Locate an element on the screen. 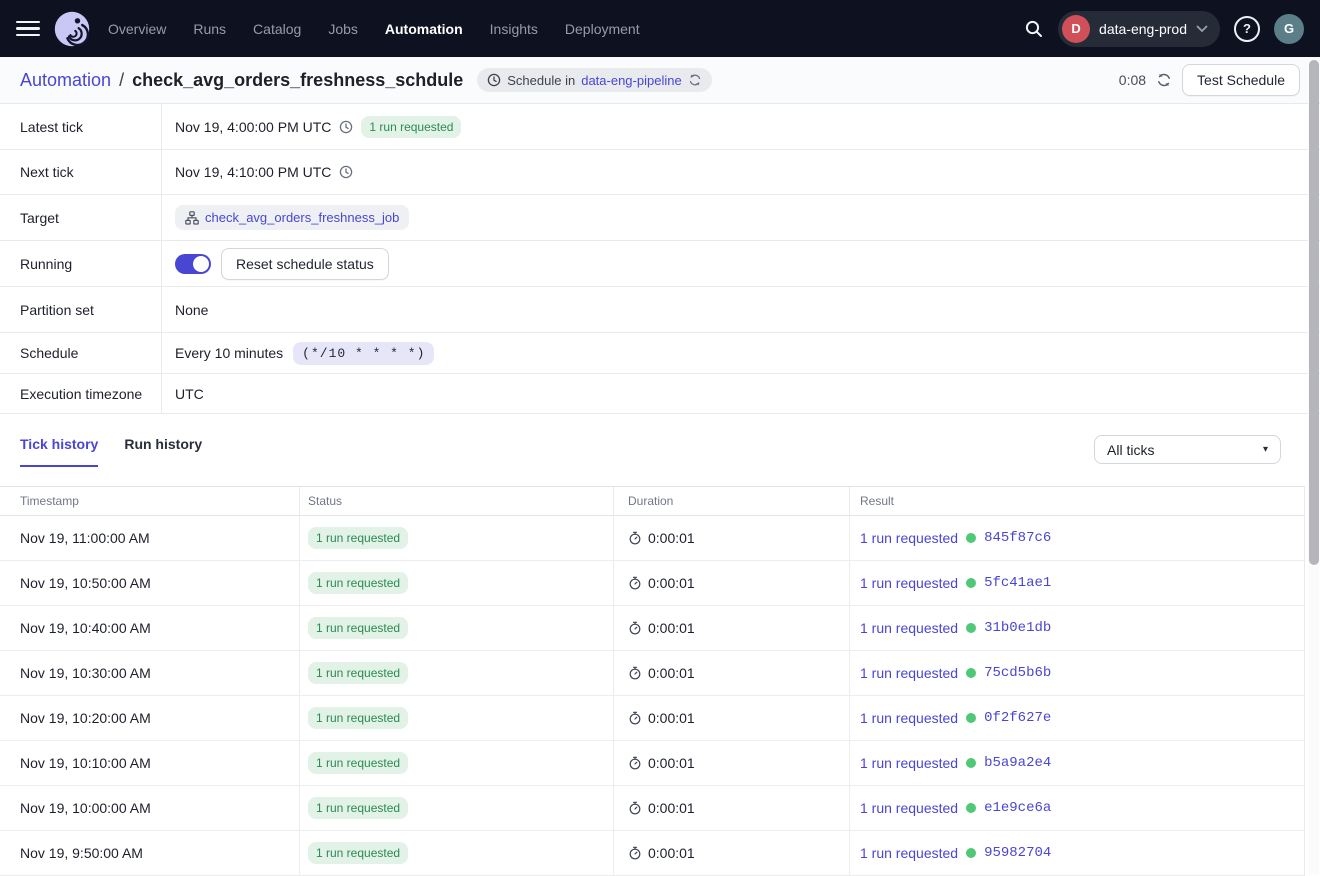  nav-item: Runs is located at coordinates (209, 29).